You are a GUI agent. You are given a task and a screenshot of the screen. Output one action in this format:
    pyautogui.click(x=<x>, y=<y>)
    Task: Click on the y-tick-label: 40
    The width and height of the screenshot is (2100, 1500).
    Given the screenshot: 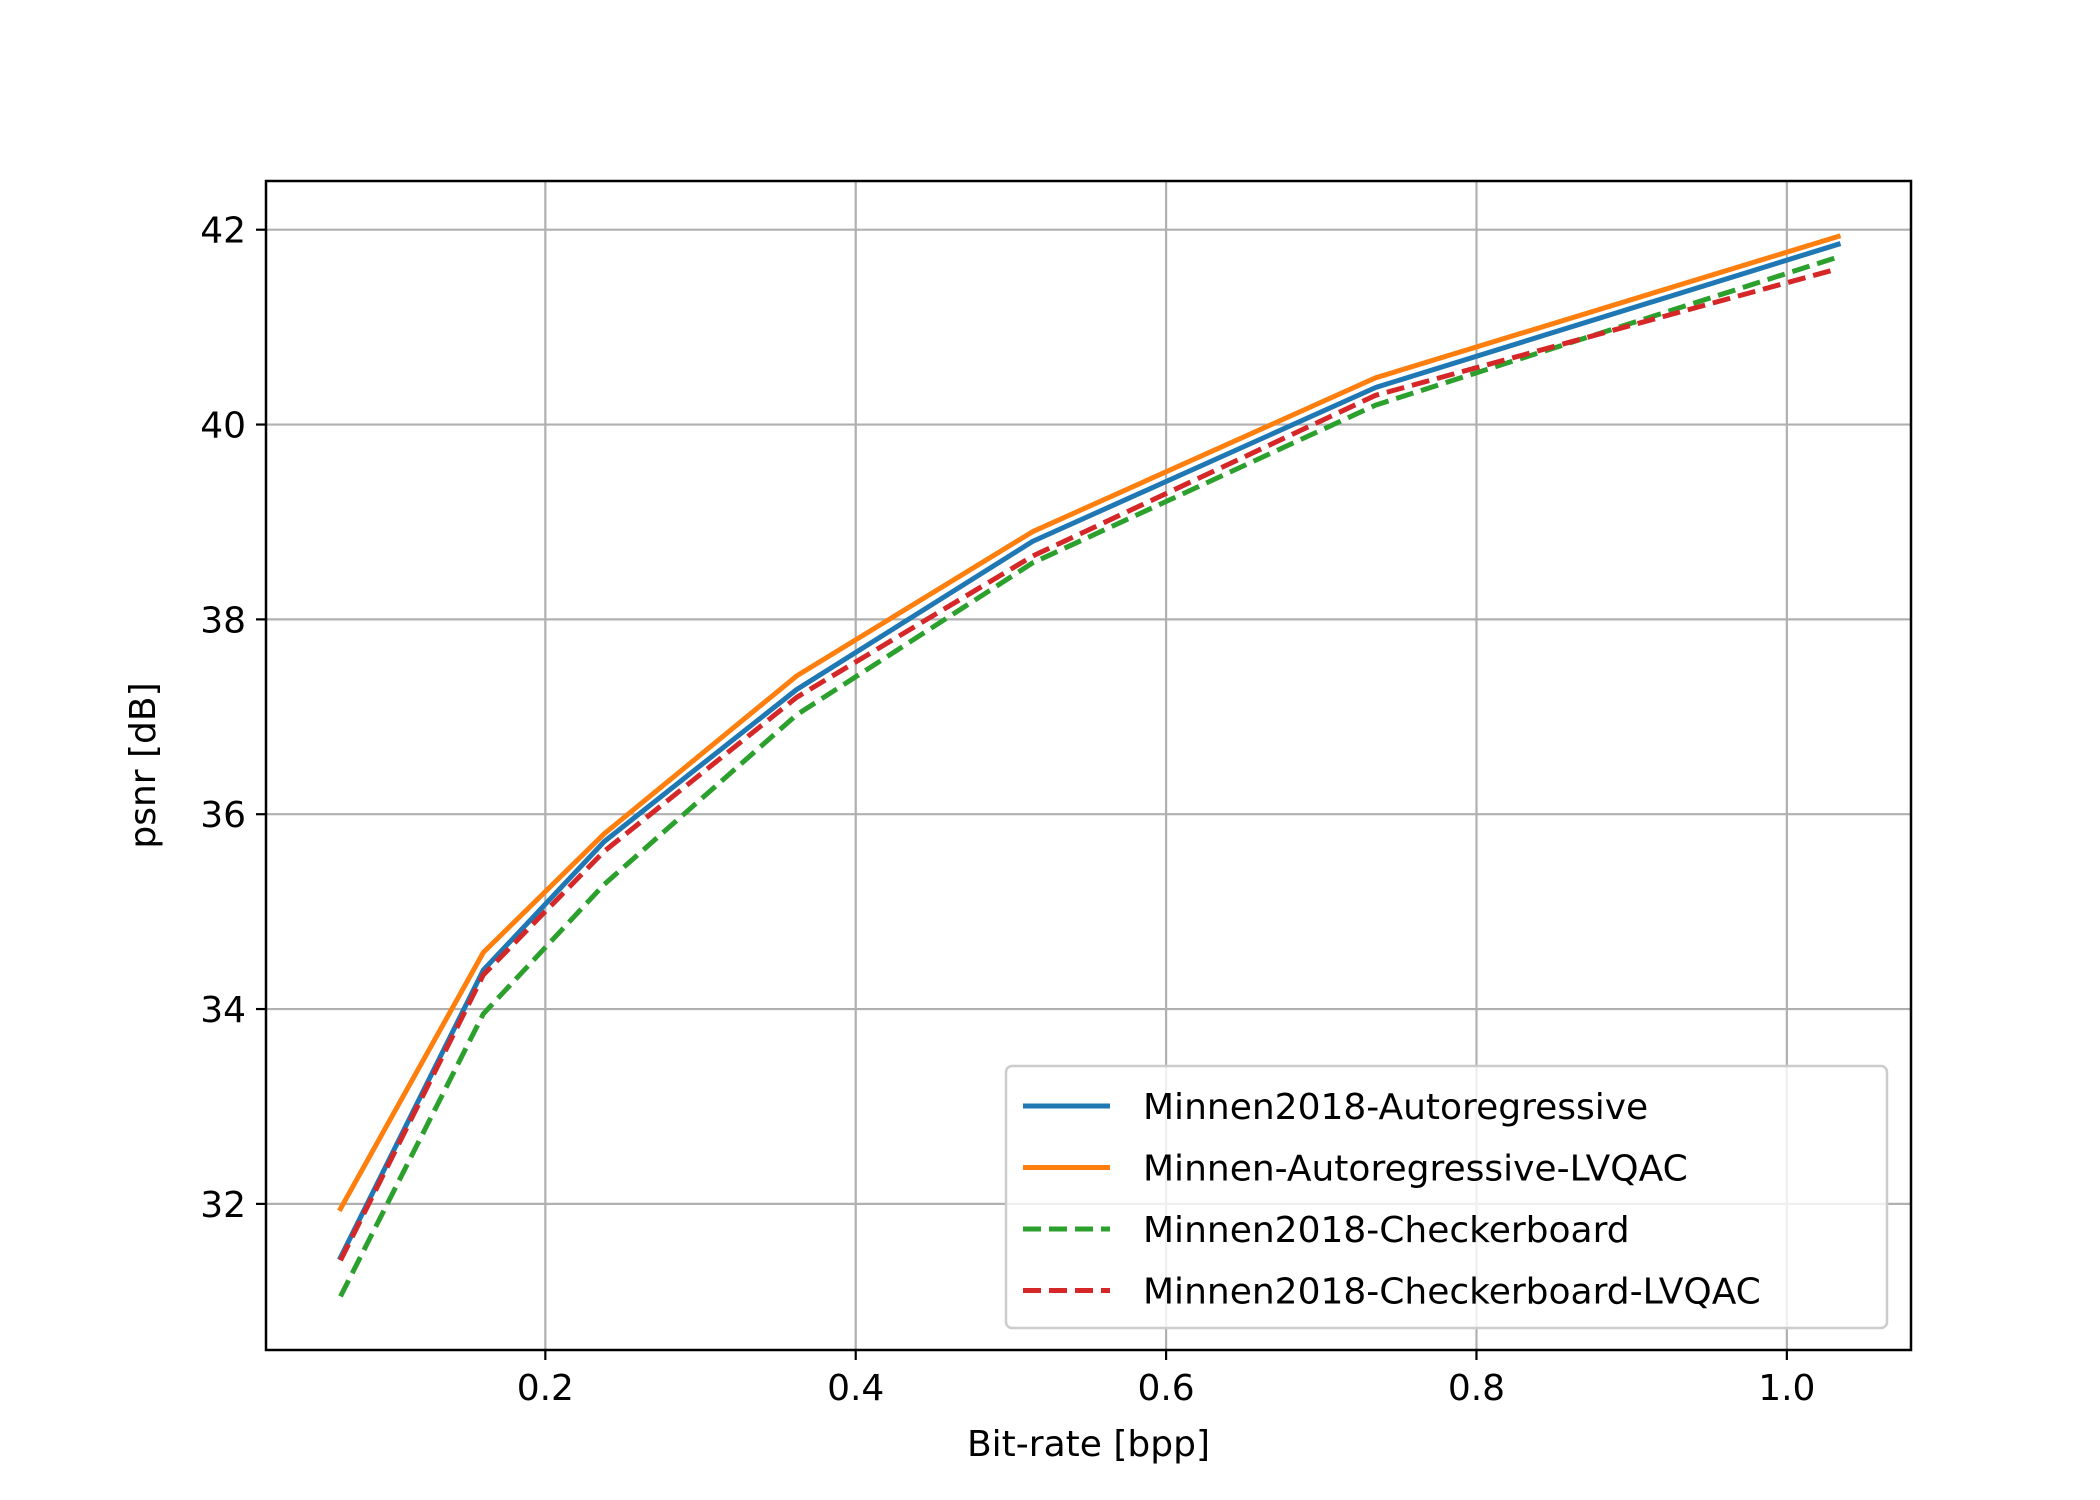 What is the action you would take?
    pyautogui.click(x=223, y=426)
    